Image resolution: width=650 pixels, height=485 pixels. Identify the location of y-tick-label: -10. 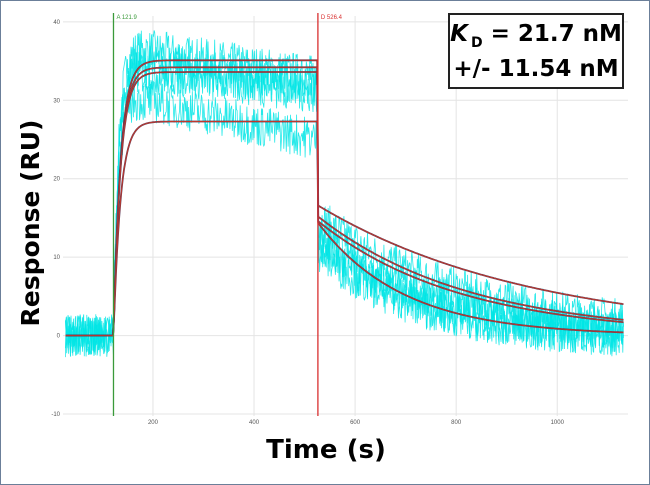
(55, 415).